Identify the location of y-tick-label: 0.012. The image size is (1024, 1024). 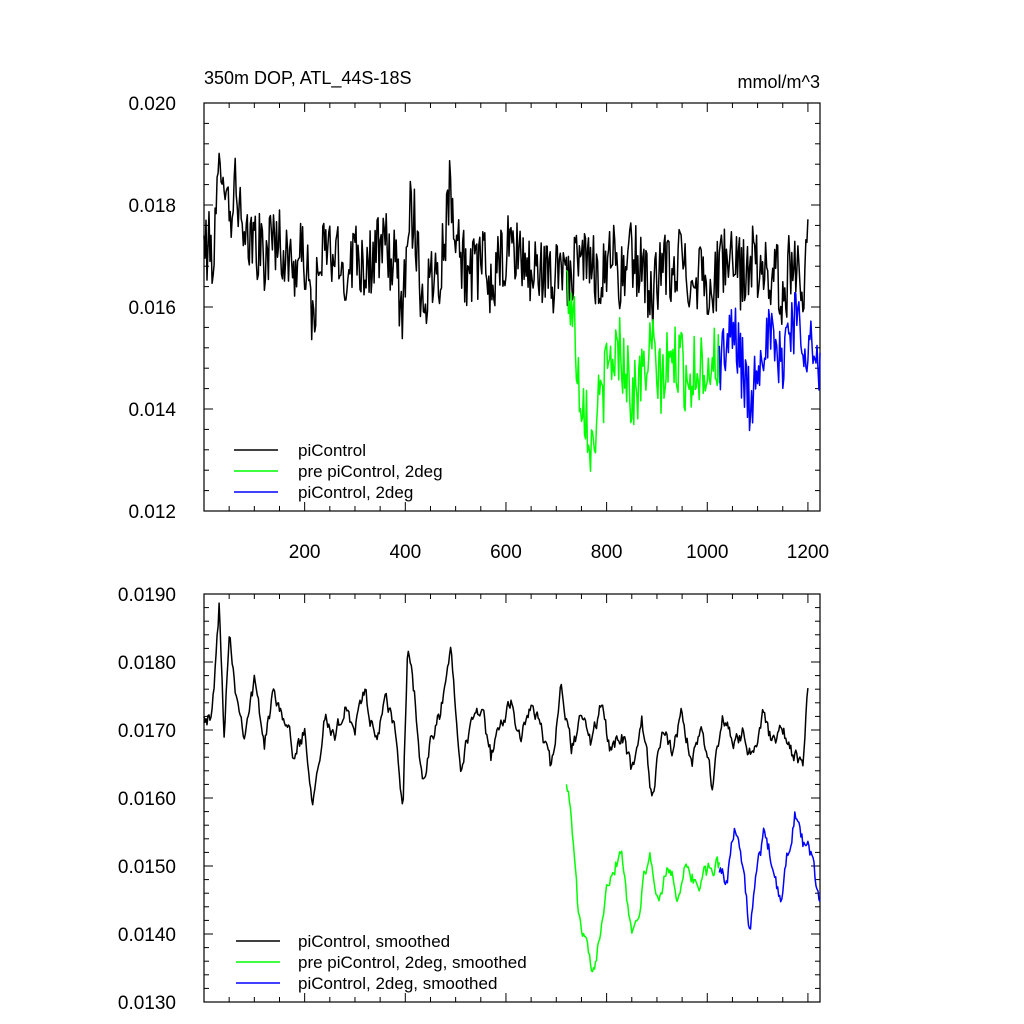
(152, 512).